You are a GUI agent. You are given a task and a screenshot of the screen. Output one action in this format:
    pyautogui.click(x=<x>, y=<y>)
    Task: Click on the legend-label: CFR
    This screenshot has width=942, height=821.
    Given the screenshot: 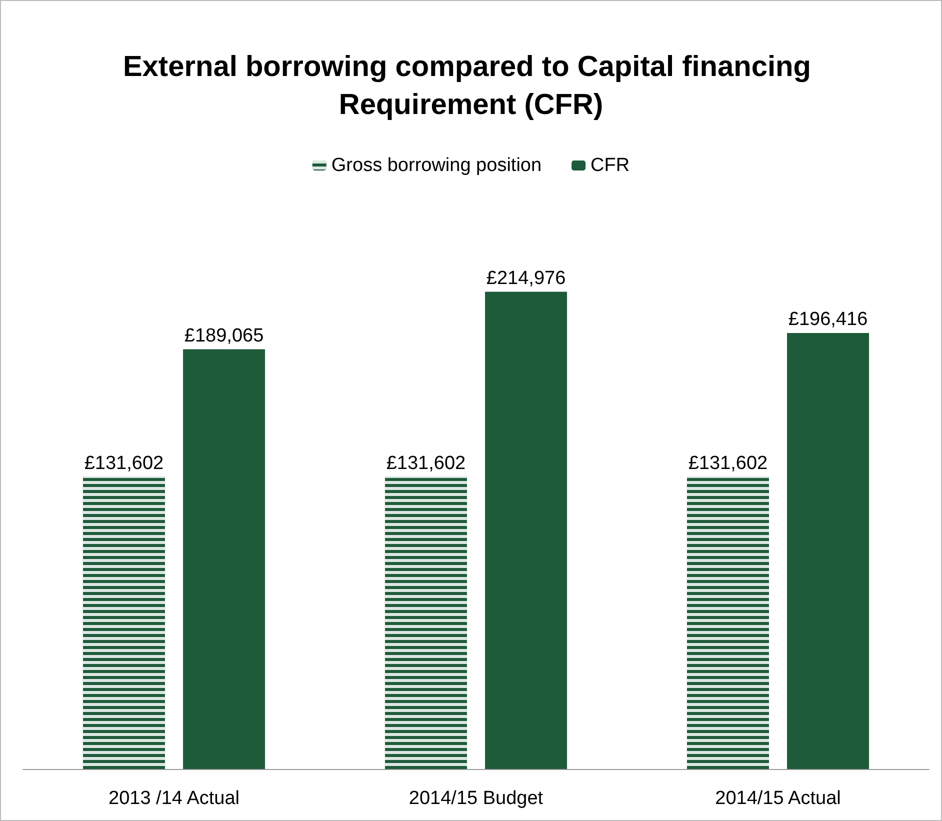 What is the action you would take?
    pyautogui.click(x=610, y=165)
    